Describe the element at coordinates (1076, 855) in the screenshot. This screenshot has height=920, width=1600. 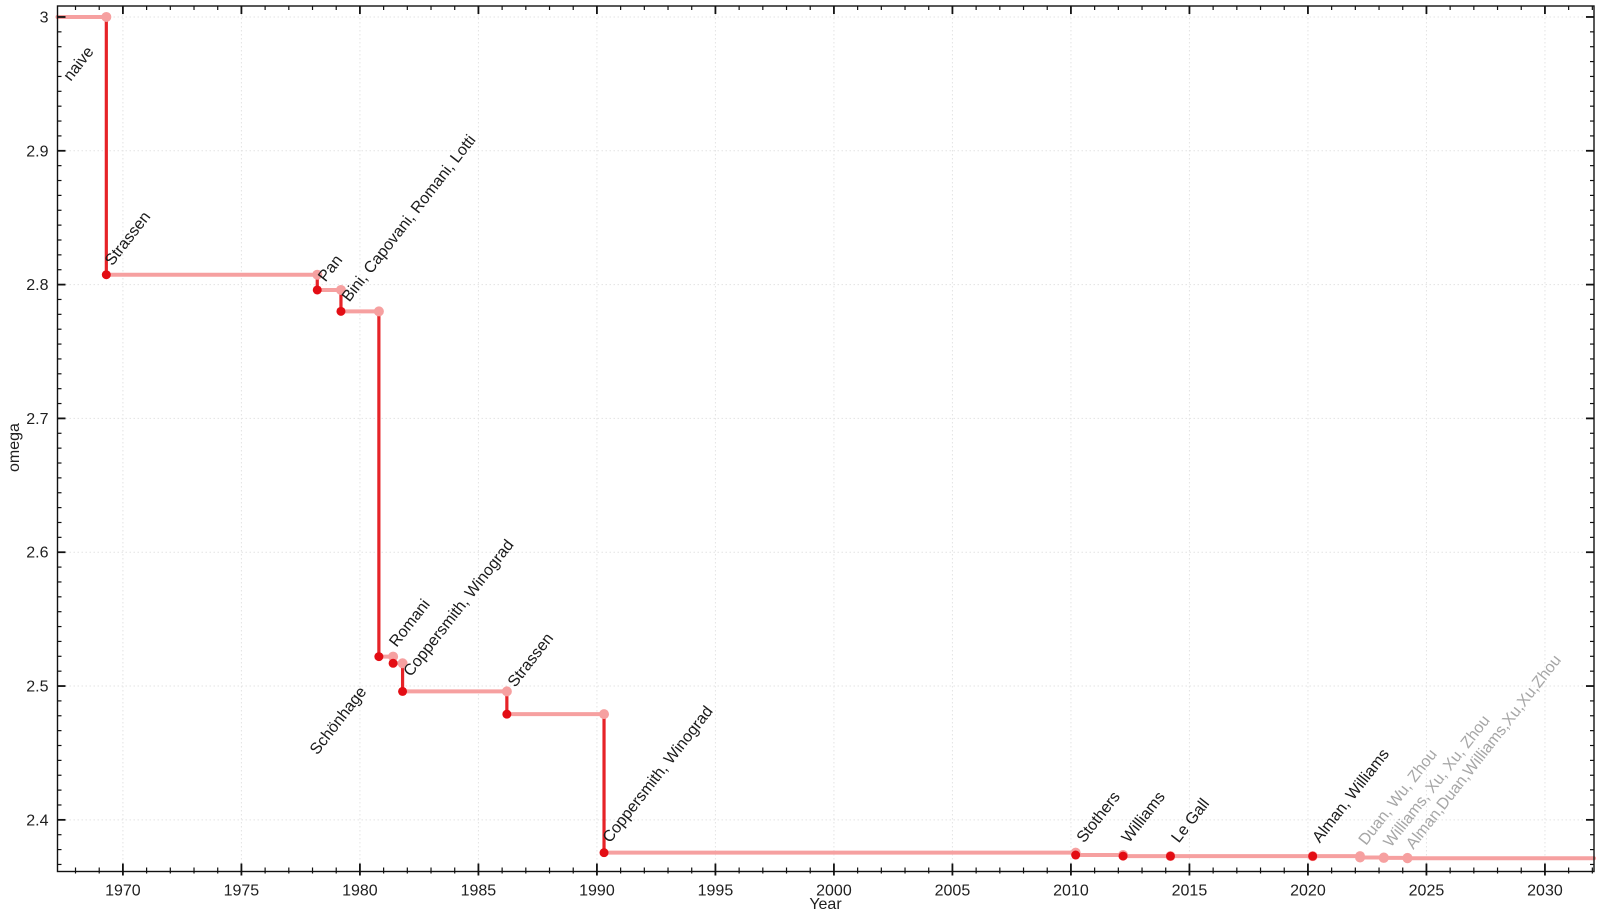
I see `data-point-stothers` at that location.